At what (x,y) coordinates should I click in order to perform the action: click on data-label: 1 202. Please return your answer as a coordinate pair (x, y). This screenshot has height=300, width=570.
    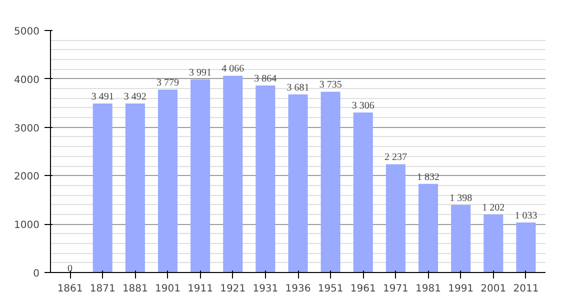
    Looking at the image, I should click on (493, 208).